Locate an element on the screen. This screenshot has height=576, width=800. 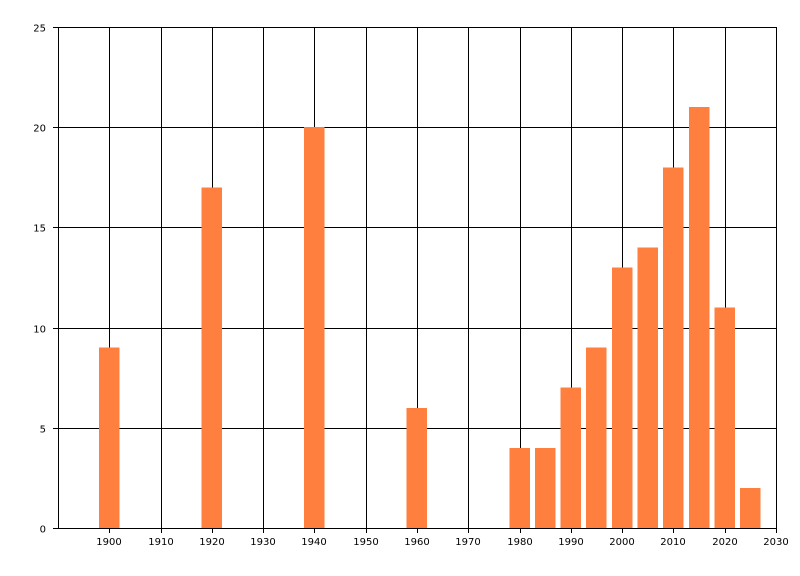
x-tick-label: 1980 is located at coordinates (519, 542).